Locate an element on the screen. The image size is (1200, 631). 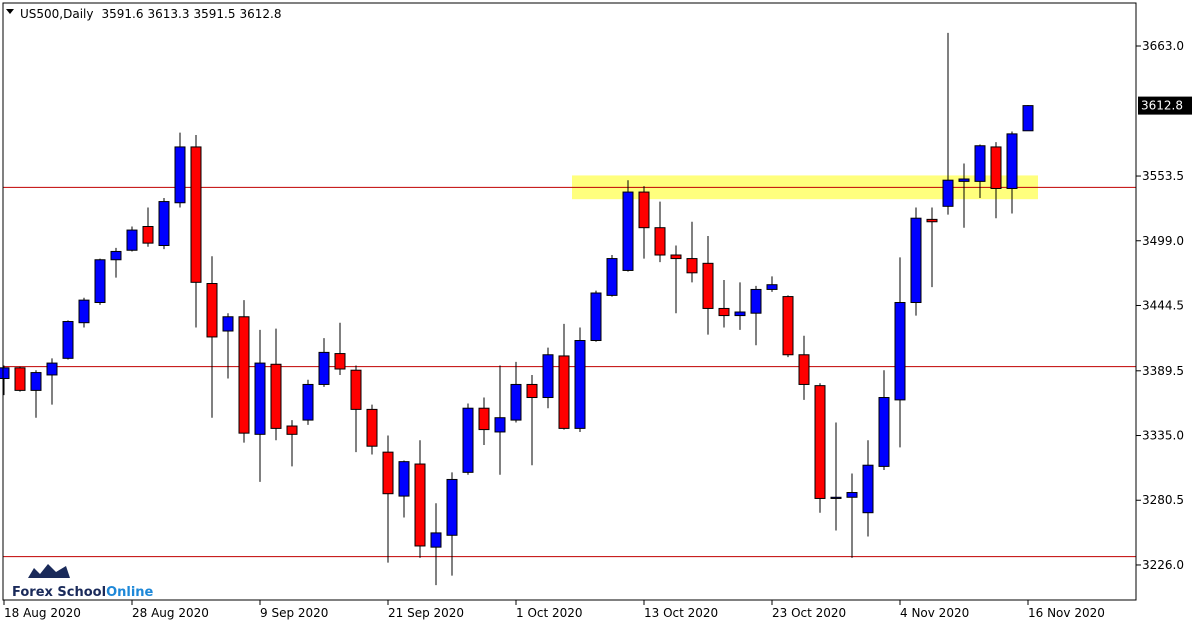
close-value: 3612.8 is located at coordinates (260, 14).